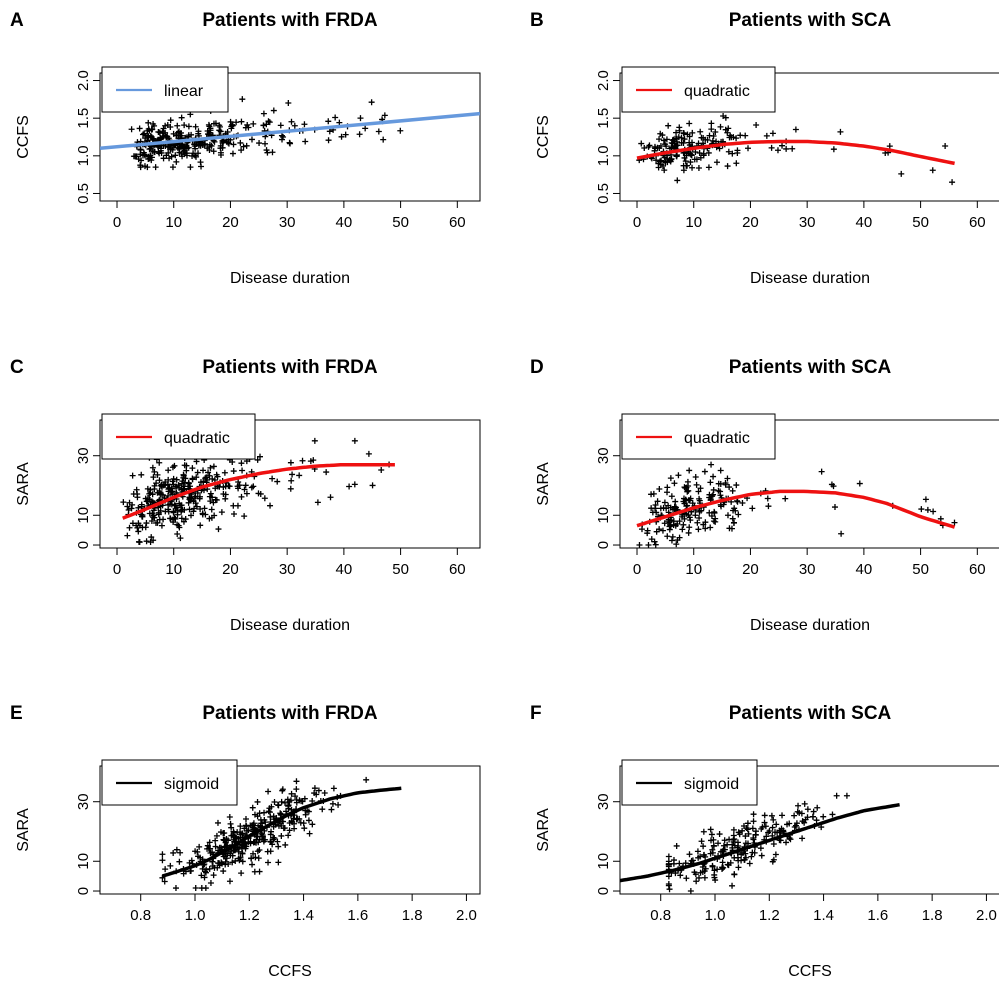 This screenshot has width=999, height=991. Describe the element at coordinates (289, 563) in the screenshot. I see `x-axis: 0 10 20 30 40 50 60` at that location.